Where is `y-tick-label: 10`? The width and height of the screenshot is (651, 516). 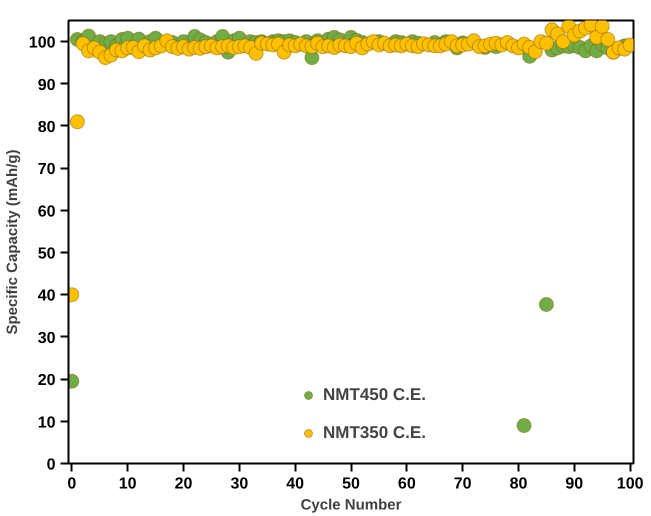
y-tick-label: 10 is located at coordinates (47, 423).